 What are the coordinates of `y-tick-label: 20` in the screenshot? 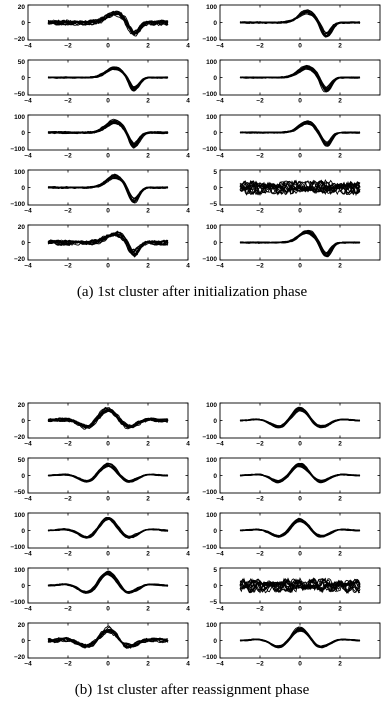 It's located at (22, 227).